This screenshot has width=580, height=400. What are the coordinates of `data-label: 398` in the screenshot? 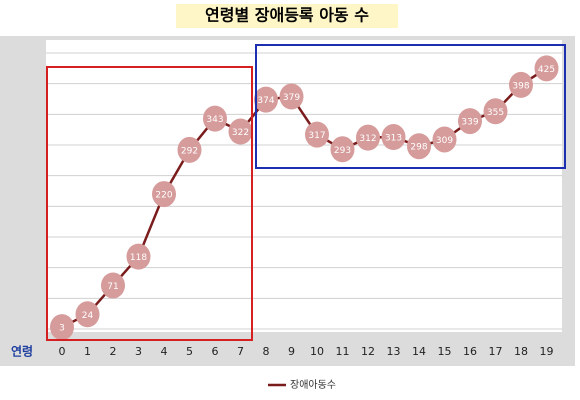 It's located at (520, 86).